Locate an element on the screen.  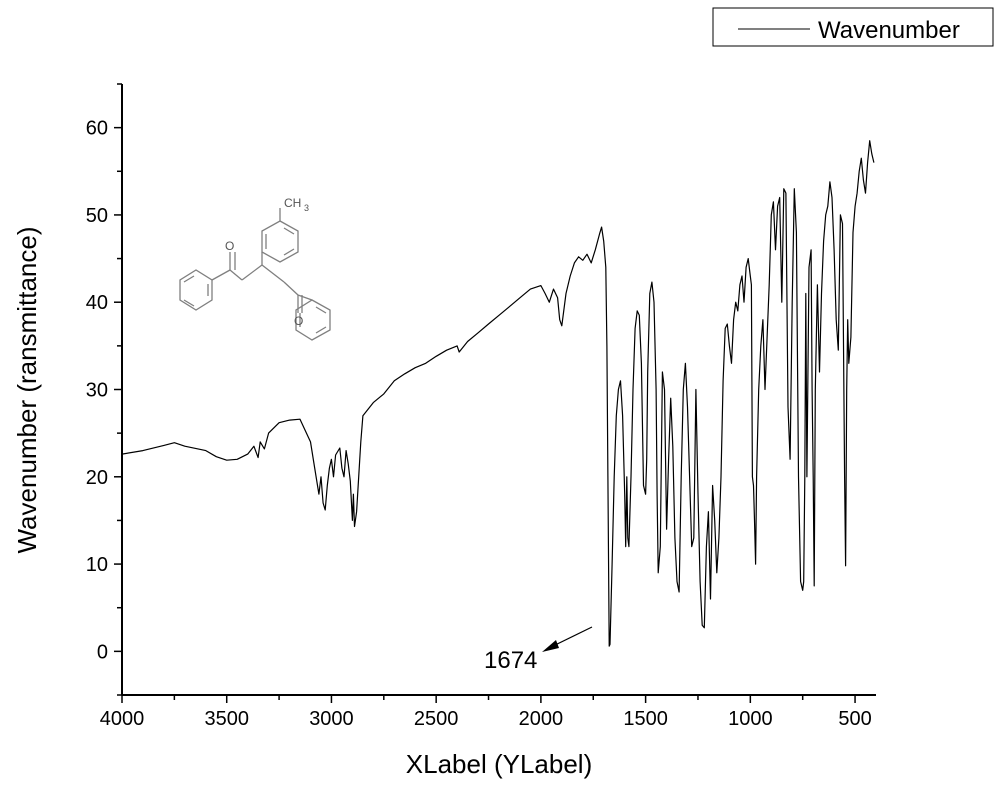
y-tick-label: 50 is located at coordinates (97, 216).